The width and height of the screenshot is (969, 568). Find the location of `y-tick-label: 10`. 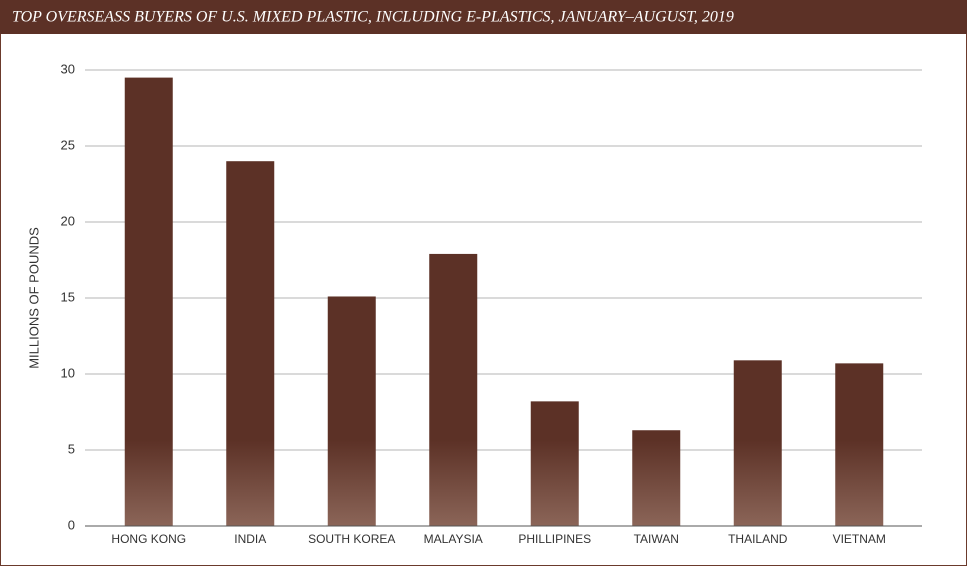

y-tick-label: 10 is located at coordinates (68, 372).